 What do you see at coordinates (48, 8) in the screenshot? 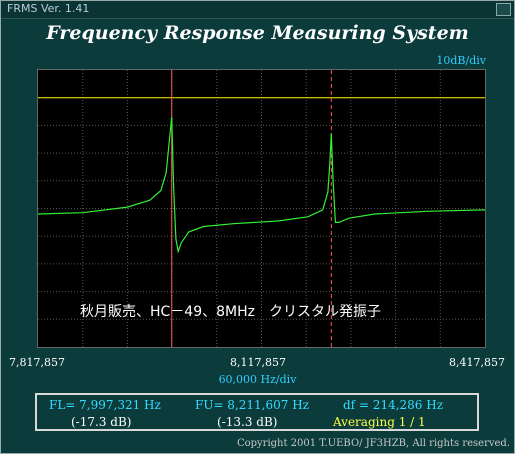
I see `window-title: FRMS Ver. 1.41` at bounding box center [48, 8].